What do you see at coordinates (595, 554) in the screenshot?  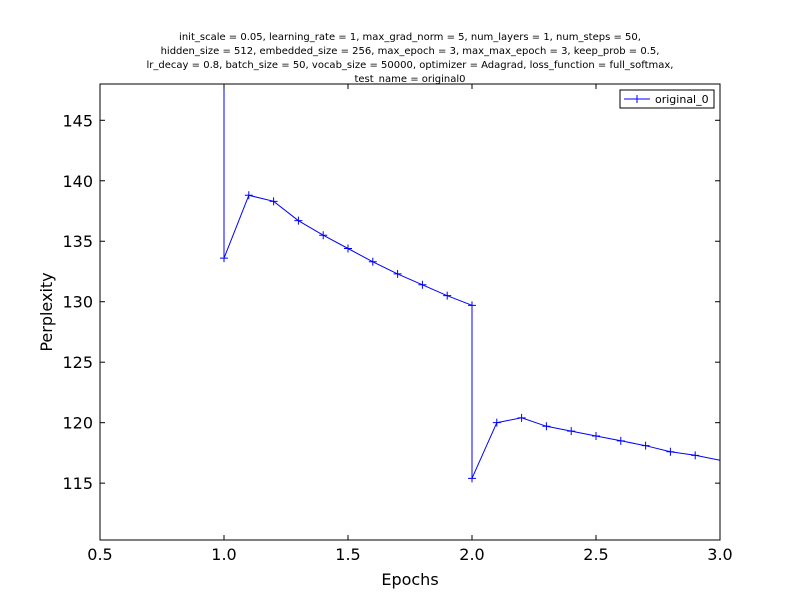 I see `x-tick-label: 2.5` at bounding box center [595, 554].